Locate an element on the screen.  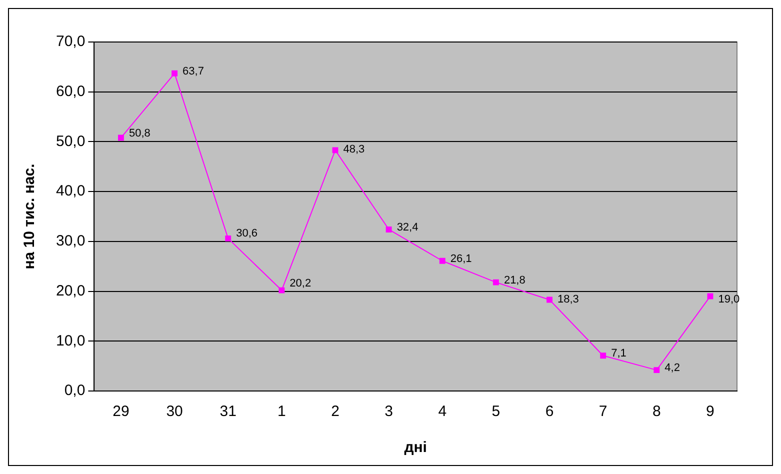
x-tick-label: 9 is located at coordinates (710, 411).